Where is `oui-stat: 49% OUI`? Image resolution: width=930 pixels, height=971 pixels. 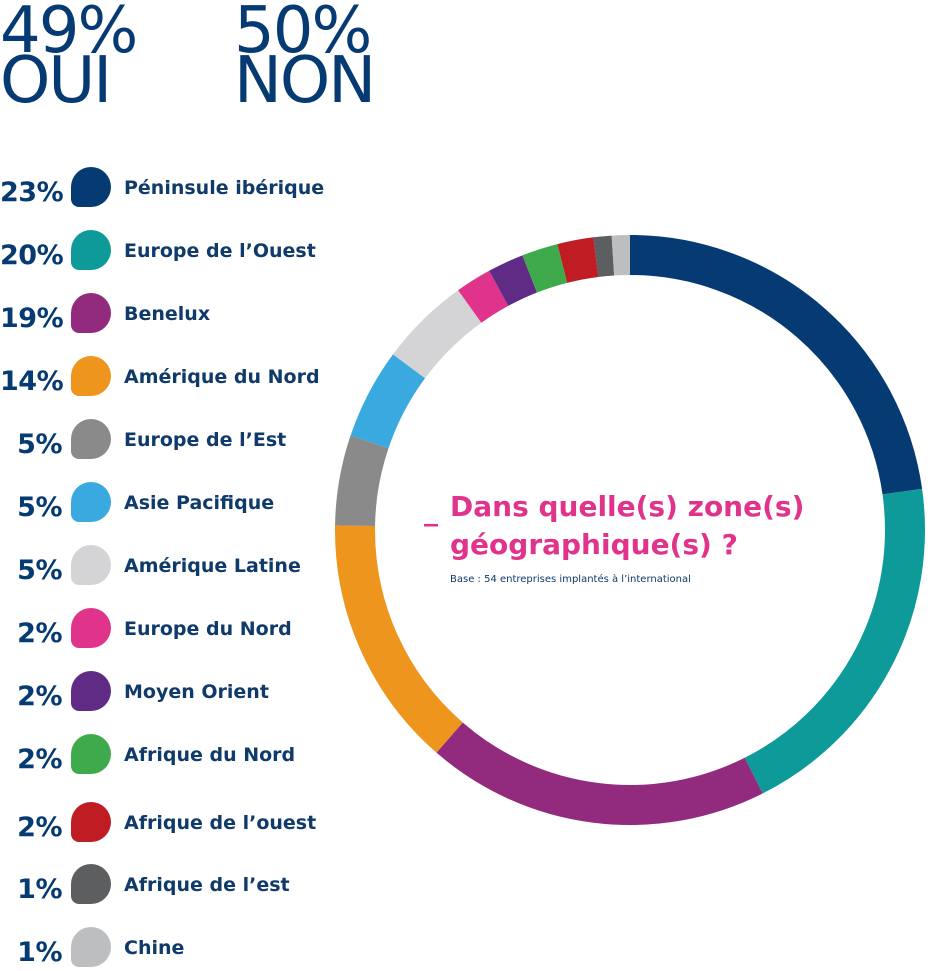 oui-stat: 49% OUI is located at coordinates (69, 59).